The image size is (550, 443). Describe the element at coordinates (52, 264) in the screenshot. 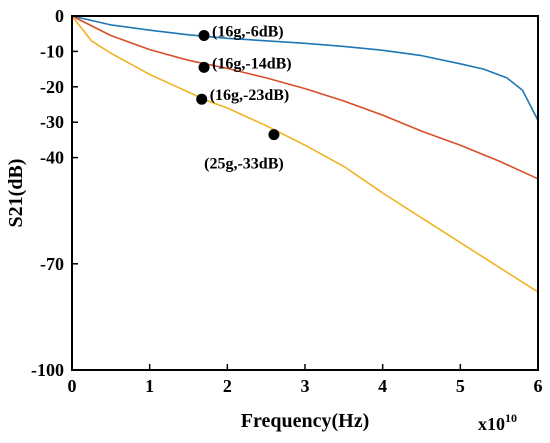

I see `y-tick-label: -70` at that location.